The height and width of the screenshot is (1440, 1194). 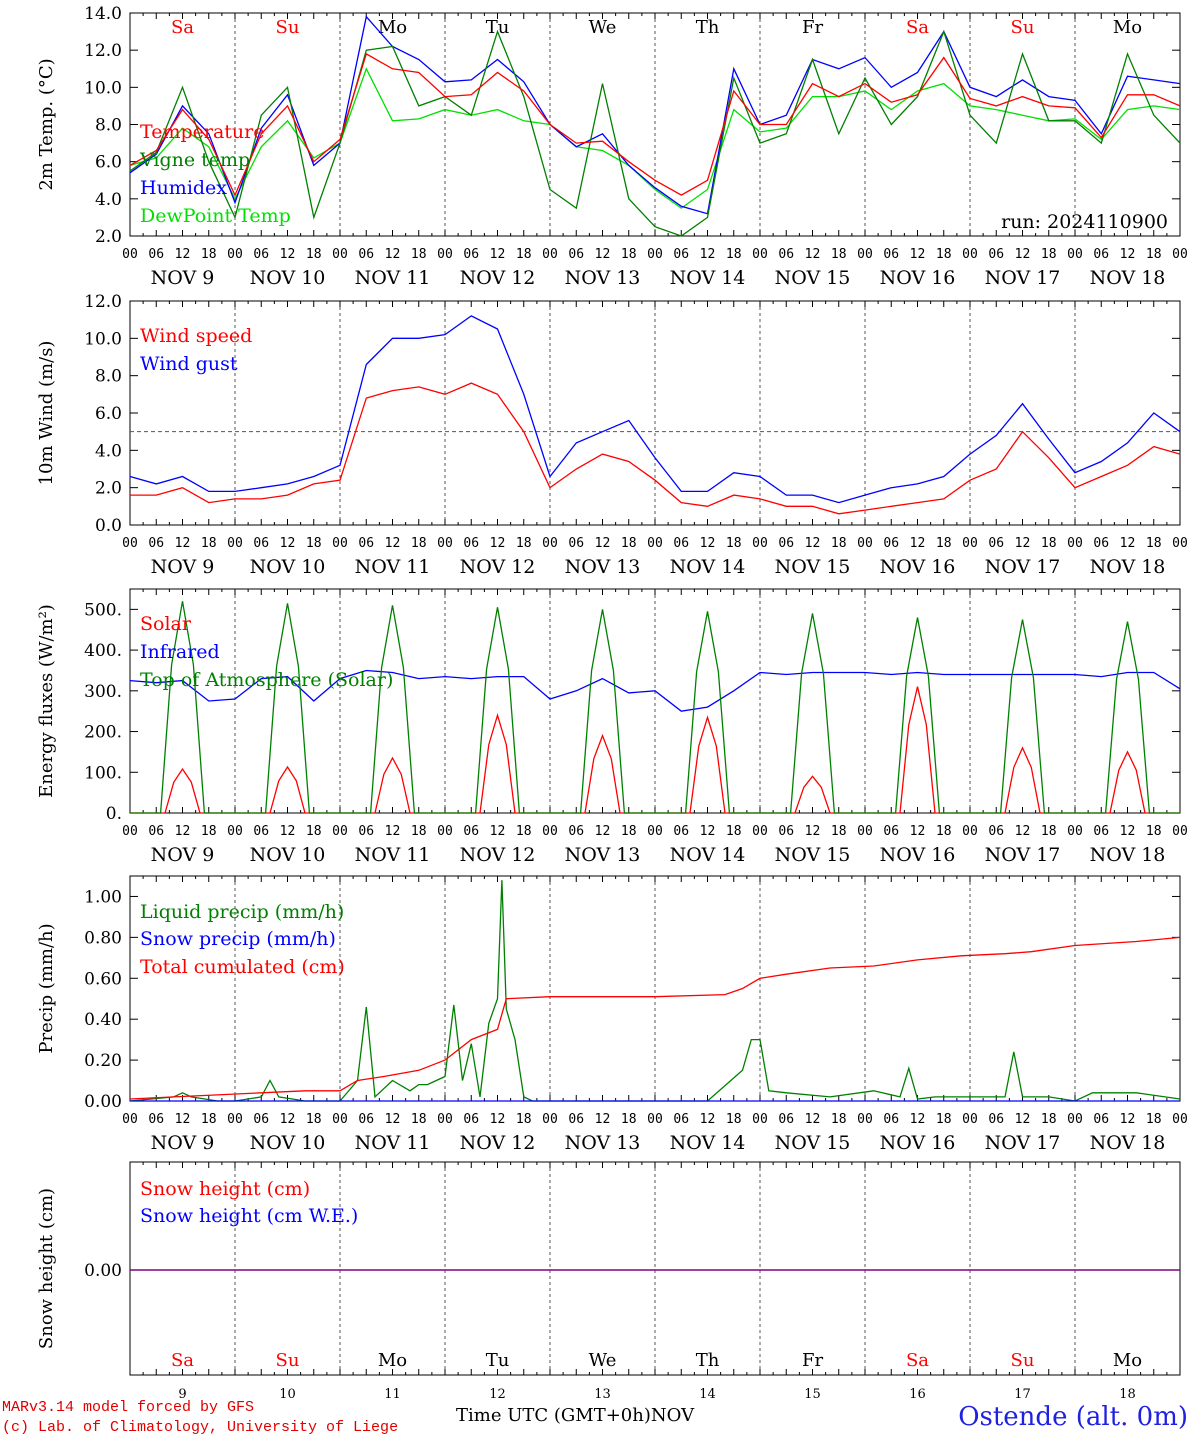 What do you see at coordinates (917, 1394) in the screenshot?
I see `day-number-label: 16` at bounding box center [917, 1394].